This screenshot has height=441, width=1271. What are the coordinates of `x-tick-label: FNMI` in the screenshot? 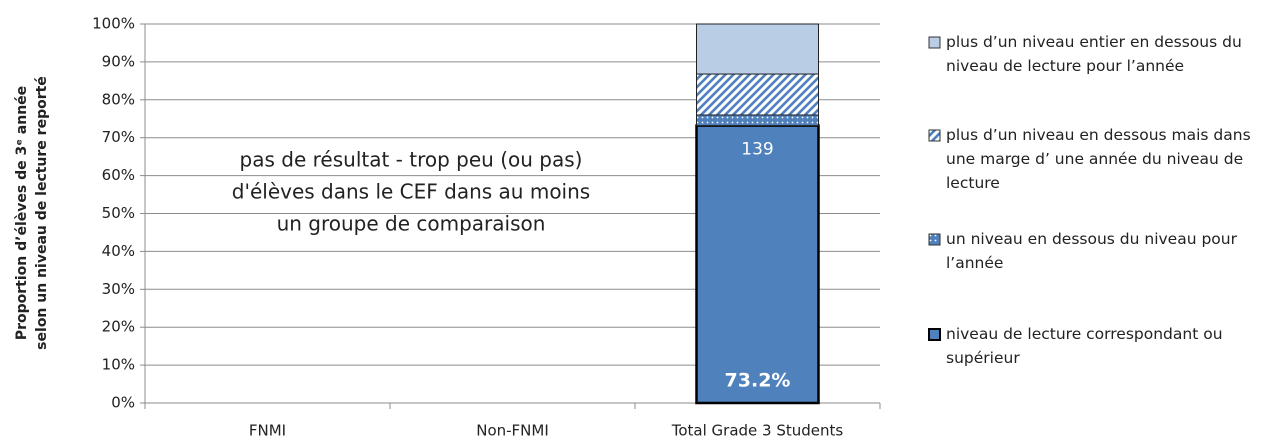 It's located at (267, 431).